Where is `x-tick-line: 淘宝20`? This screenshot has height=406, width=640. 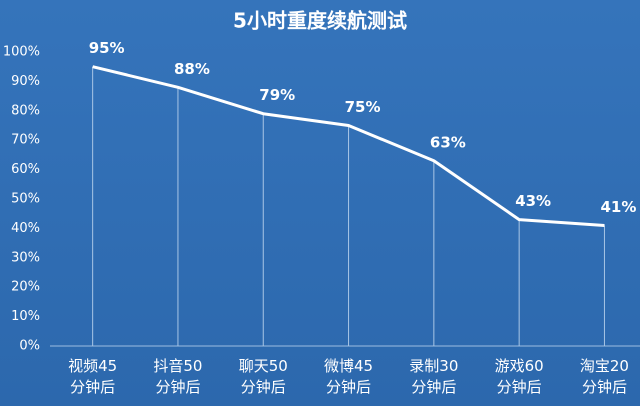
x-tick-line: 淘宝20 is located at coordinates (604, 366).